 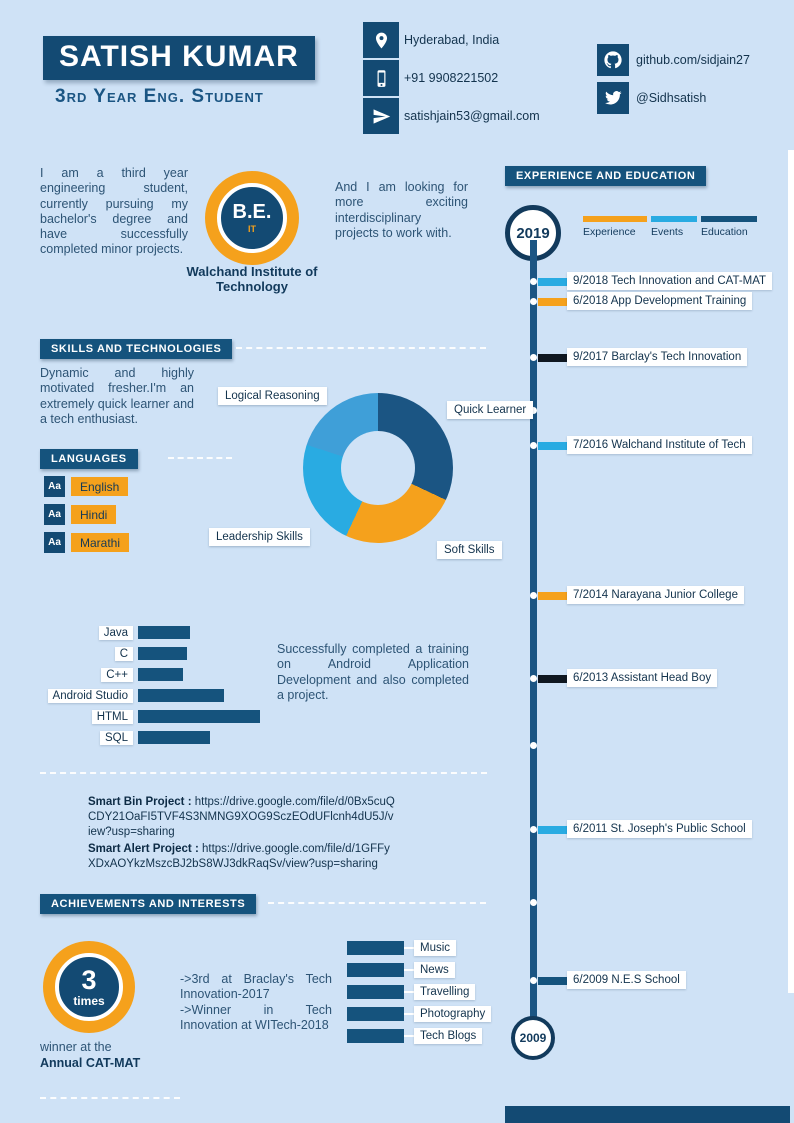 What do you see at coordinates (256, 987) in the screenshot?
I see `achievement-bullet: ->3rd at Braclay's Tech Innovation-2017` at bounding box center [256, 987].